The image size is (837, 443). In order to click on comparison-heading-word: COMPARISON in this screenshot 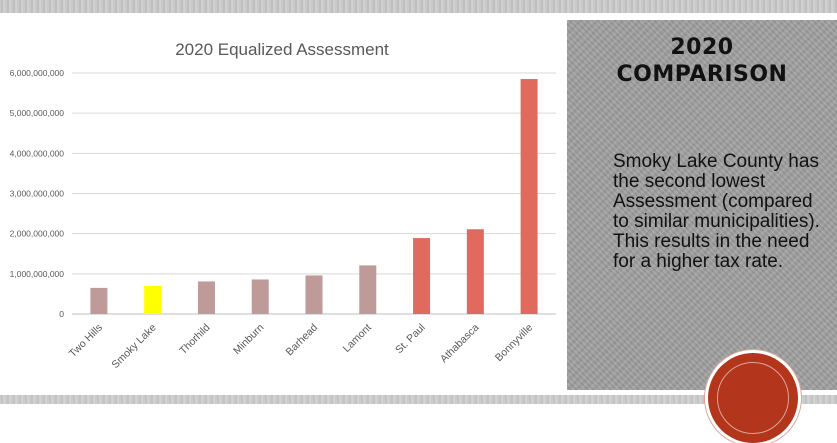, I will do `click(702, 74)`.